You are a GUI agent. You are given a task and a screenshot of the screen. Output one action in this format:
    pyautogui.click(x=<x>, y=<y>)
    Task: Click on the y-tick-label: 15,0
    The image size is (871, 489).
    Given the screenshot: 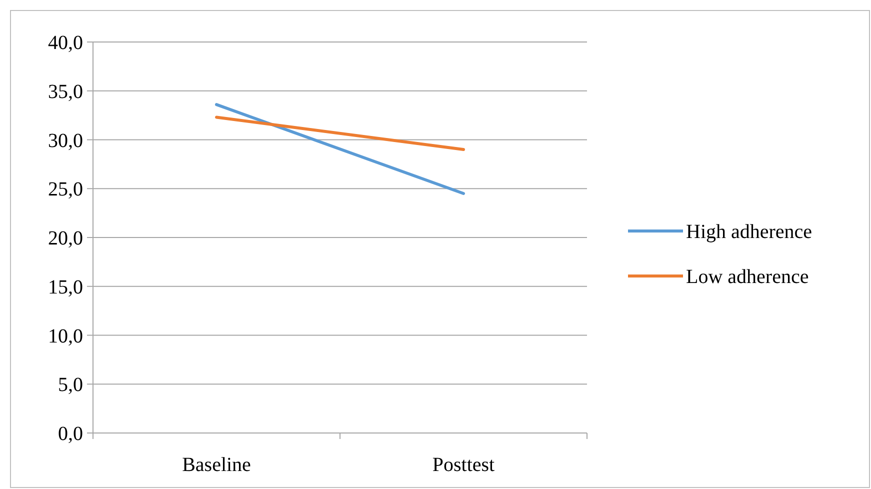 What is the action you would take?
    pyautogui.click(x=65, y=287)
    